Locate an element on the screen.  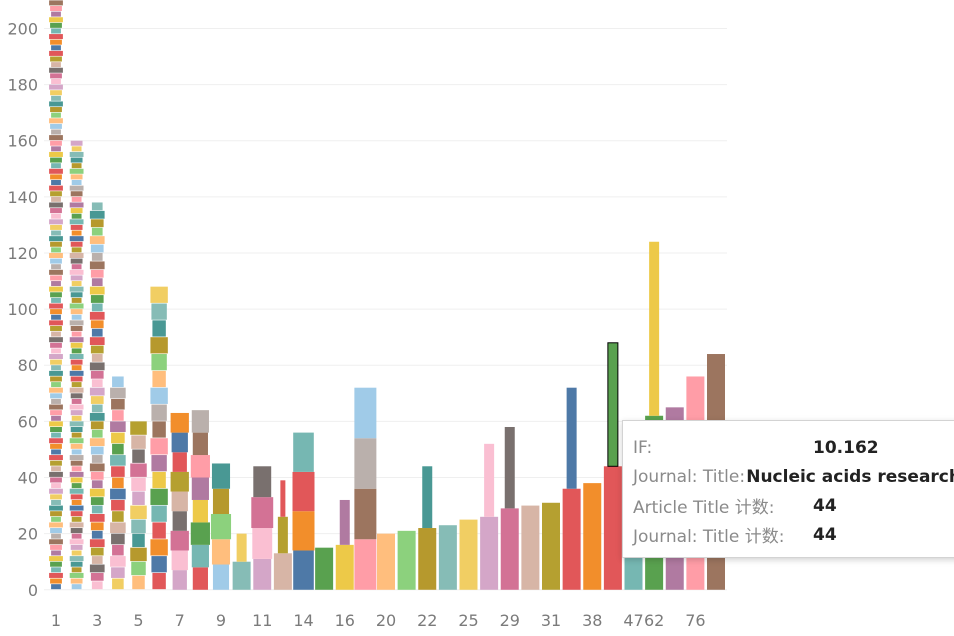
y-tick-label: 0 is located at coordinates (33, 590).